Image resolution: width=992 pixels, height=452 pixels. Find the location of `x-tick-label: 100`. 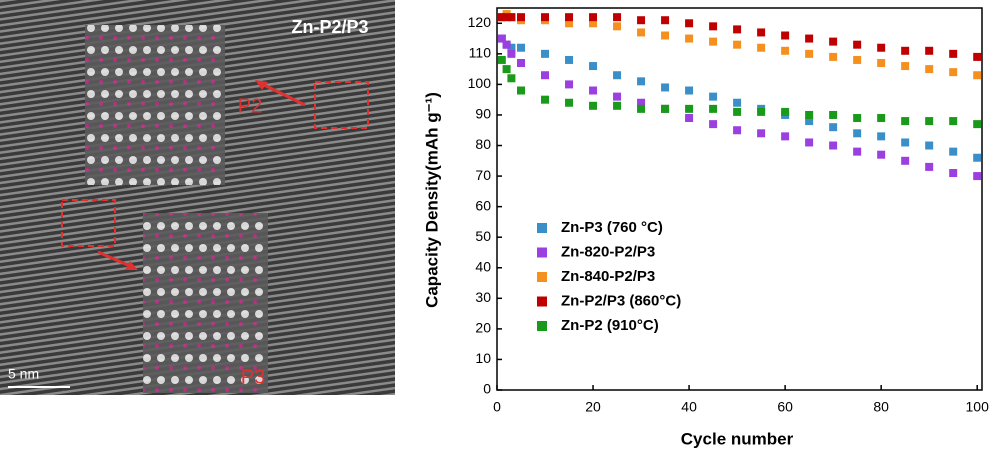

x-tick-label: 100 is located at coordinates (978, 407).